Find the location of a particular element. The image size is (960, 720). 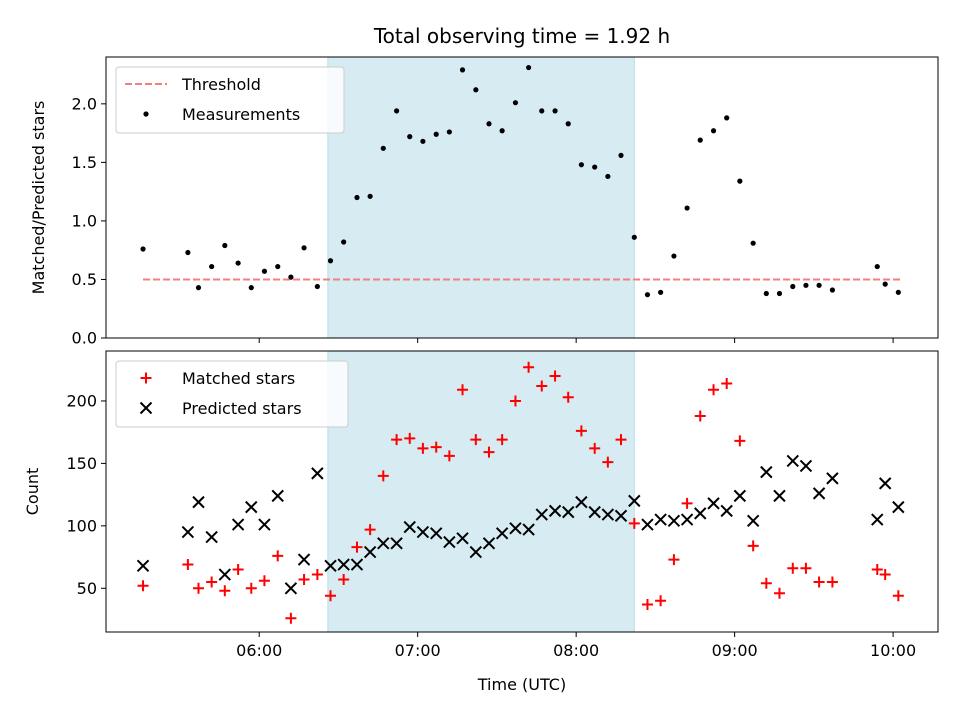

y-tick-label: 1.0 is located at coordinates (84, 220).